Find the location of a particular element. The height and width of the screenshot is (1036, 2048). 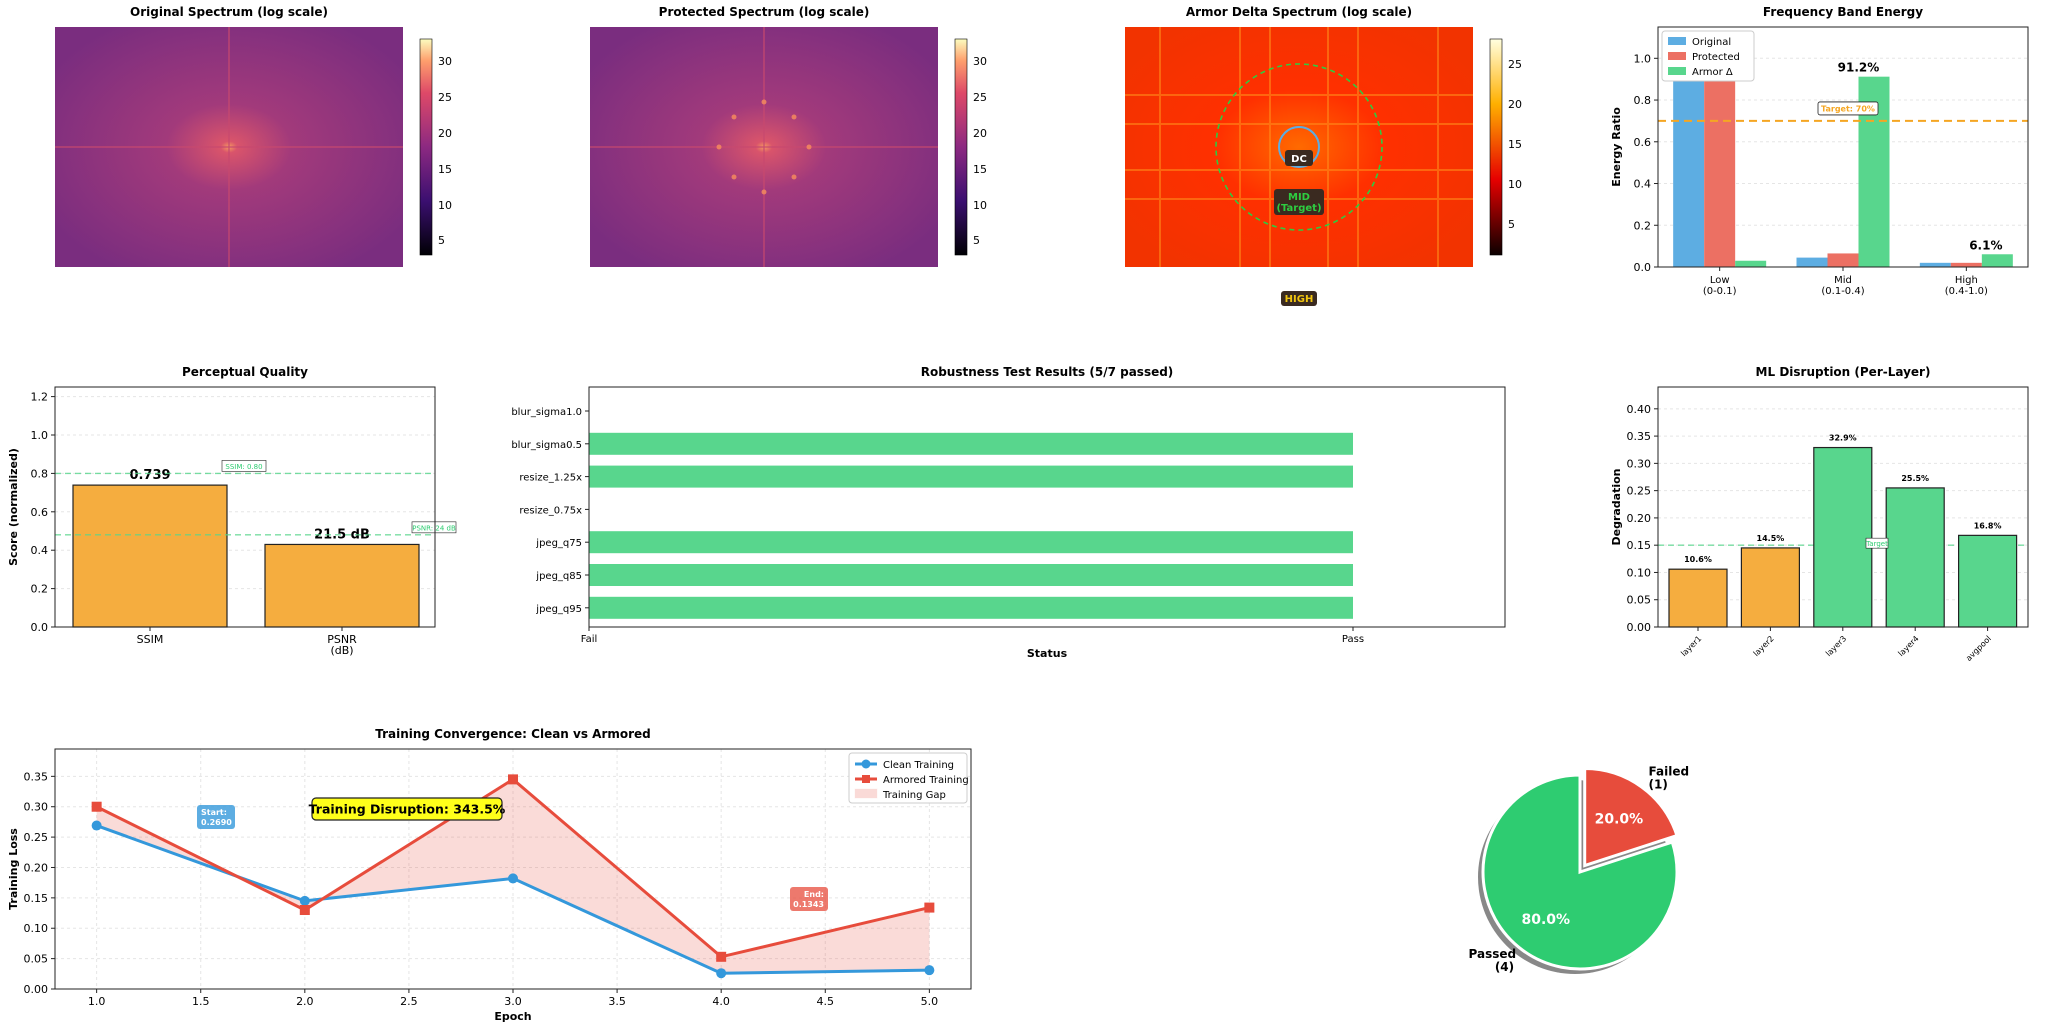

dc-label: DC is located at coordinates (1299, 159).